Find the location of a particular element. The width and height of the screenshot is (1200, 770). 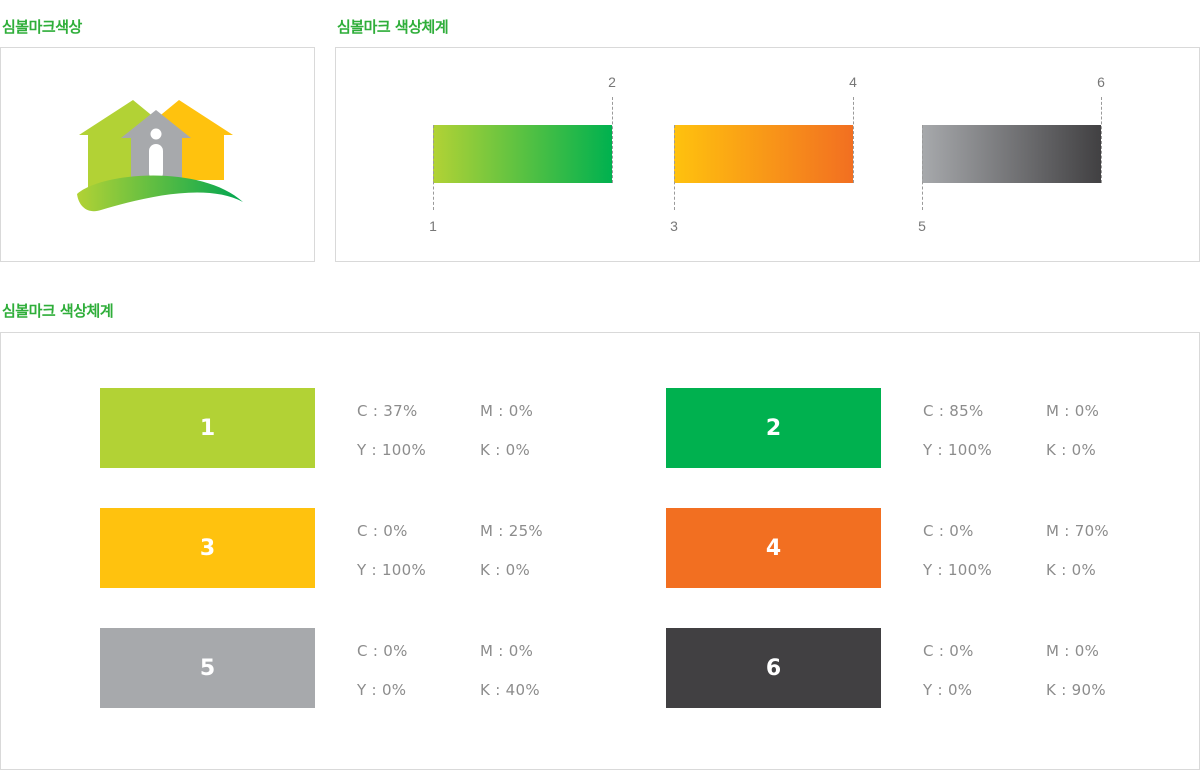

cmyk-k-value: K : 90% is located at coordinates (1076, 690).